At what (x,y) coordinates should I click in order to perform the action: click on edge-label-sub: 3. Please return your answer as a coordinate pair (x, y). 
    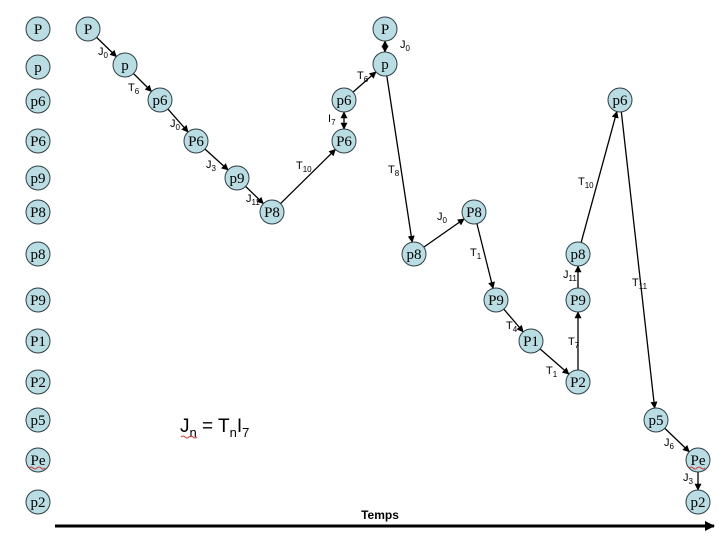
    Looking at the image, I should click on (214, 168).